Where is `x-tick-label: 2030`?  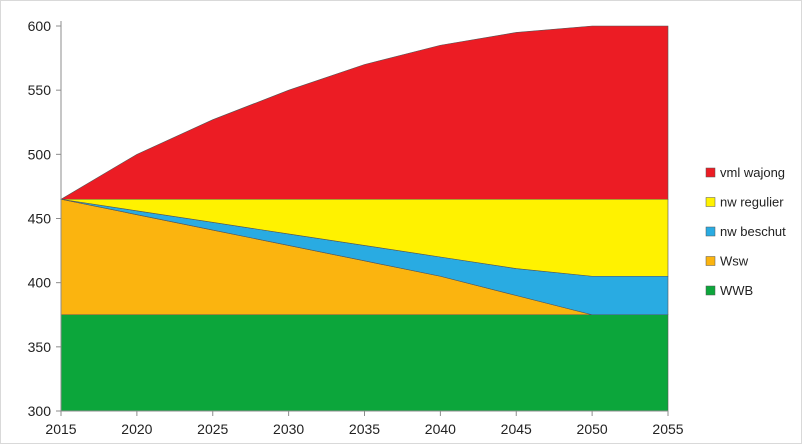
x-tick-label: 2030 is located at coordinates (288, 429).